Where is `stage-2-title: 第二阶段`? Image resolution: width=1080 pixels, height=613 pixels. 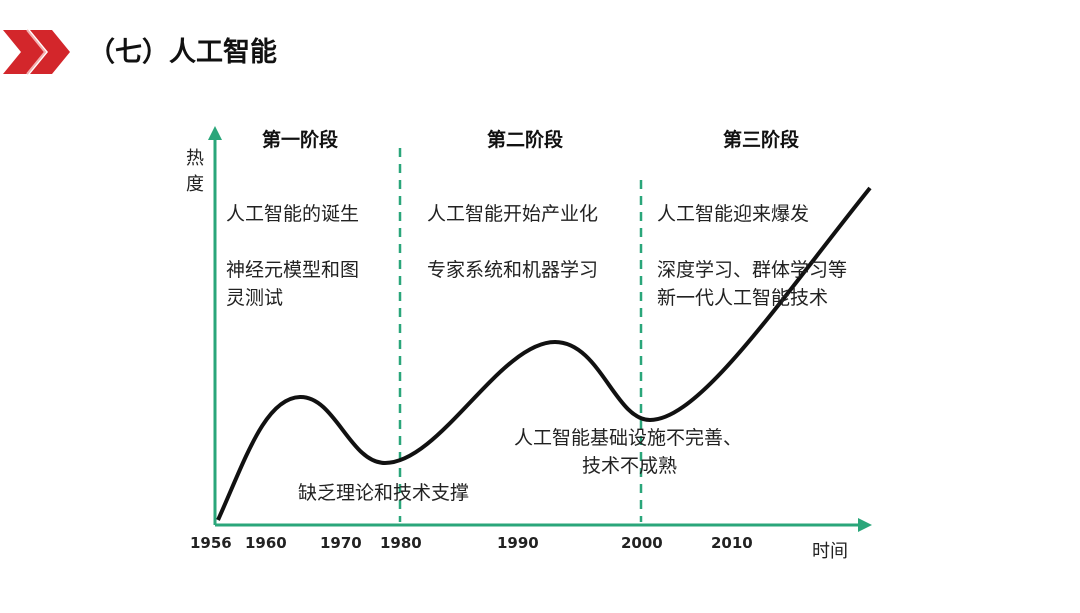
stage-2-title: 第二阶段 is located at coordinates (525, 140).